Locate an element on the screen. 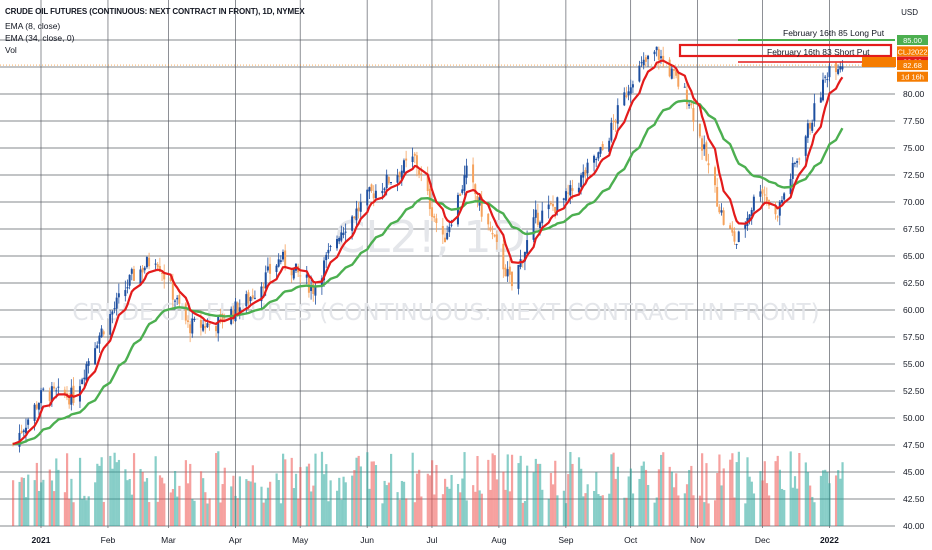 The height and width of the screenshot is (550, 932). x-tick-label: Dec is located at coordinates (763, 540).